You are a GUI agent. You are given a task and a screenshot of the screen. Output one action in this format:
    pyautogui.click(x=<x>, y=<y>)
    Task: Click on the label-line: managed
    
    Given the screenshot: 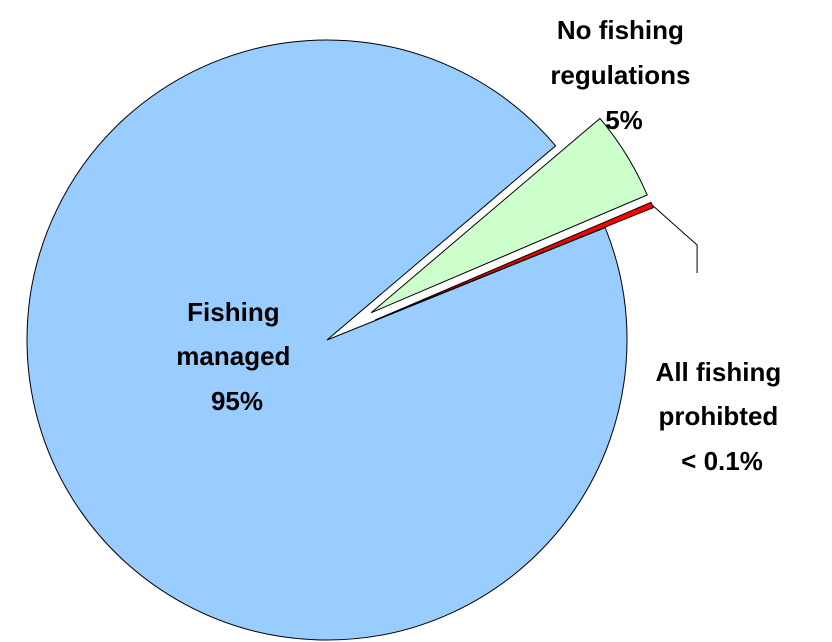 What is the action you would take?
    pyautogui.click(x=233, y=356)
    